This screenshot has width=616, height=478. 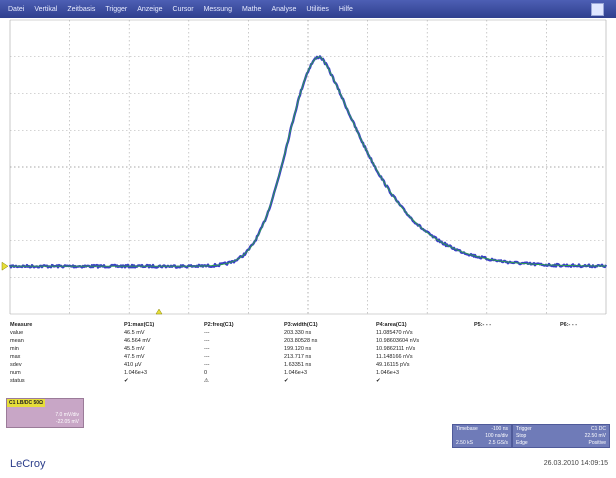 What do you see at coordinates (81, 9) in the screenshot?
I see `menu-item-zeitbasis: Zeitbasis` at bounding box center [81, 9].